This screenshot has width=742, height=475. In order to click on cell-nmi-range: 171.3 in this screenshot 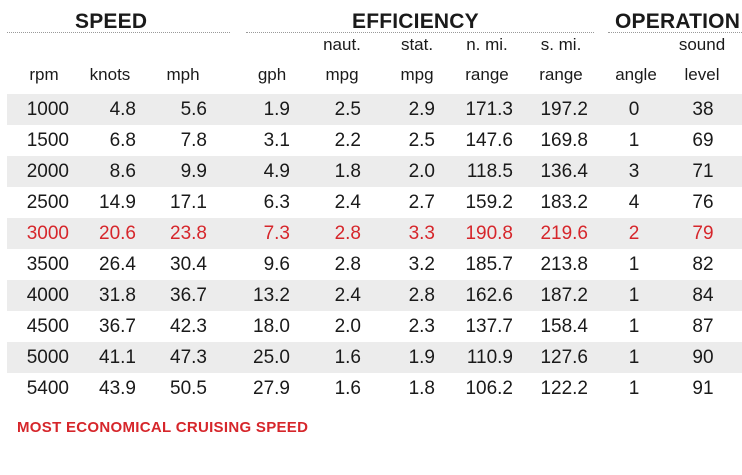, I will do `click(489, 109)`.